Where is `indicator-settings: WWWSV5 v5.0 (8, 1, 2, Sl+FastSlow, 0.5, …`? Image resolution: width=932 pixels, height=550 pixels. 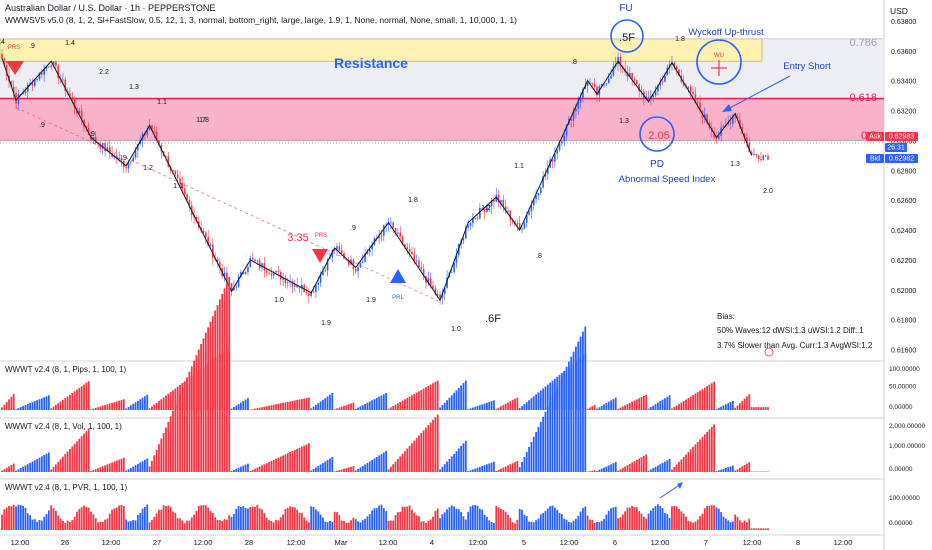
indicator-settings: WWWSV5 v5.0 (8, 1, 2, Sl+FastSlow, 0.5, … is located at coordinates (261, 20).